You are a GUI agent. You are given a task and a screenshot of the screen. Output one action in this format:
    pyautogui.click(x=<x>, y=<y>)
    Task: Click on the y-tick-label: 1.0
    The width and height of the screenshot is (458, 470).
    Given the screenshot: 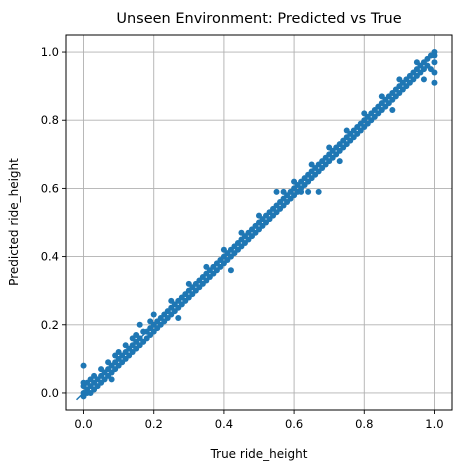 What is the action you would take?
    pyautogui.click(x=50, y=52)
    